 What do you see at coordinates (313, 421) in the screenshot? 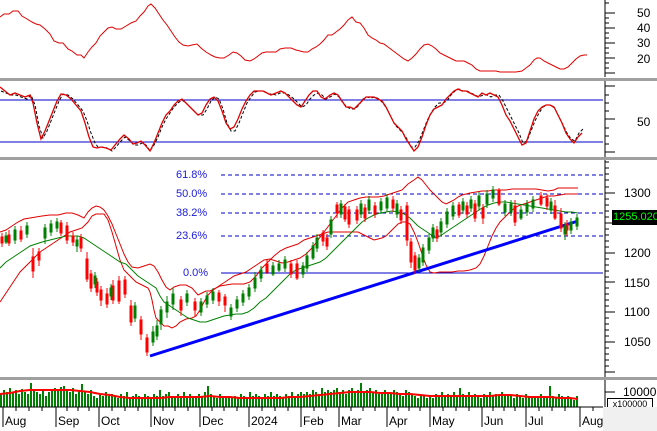
I see `x-axis-label: Feb` at bounding box center [313, 421].